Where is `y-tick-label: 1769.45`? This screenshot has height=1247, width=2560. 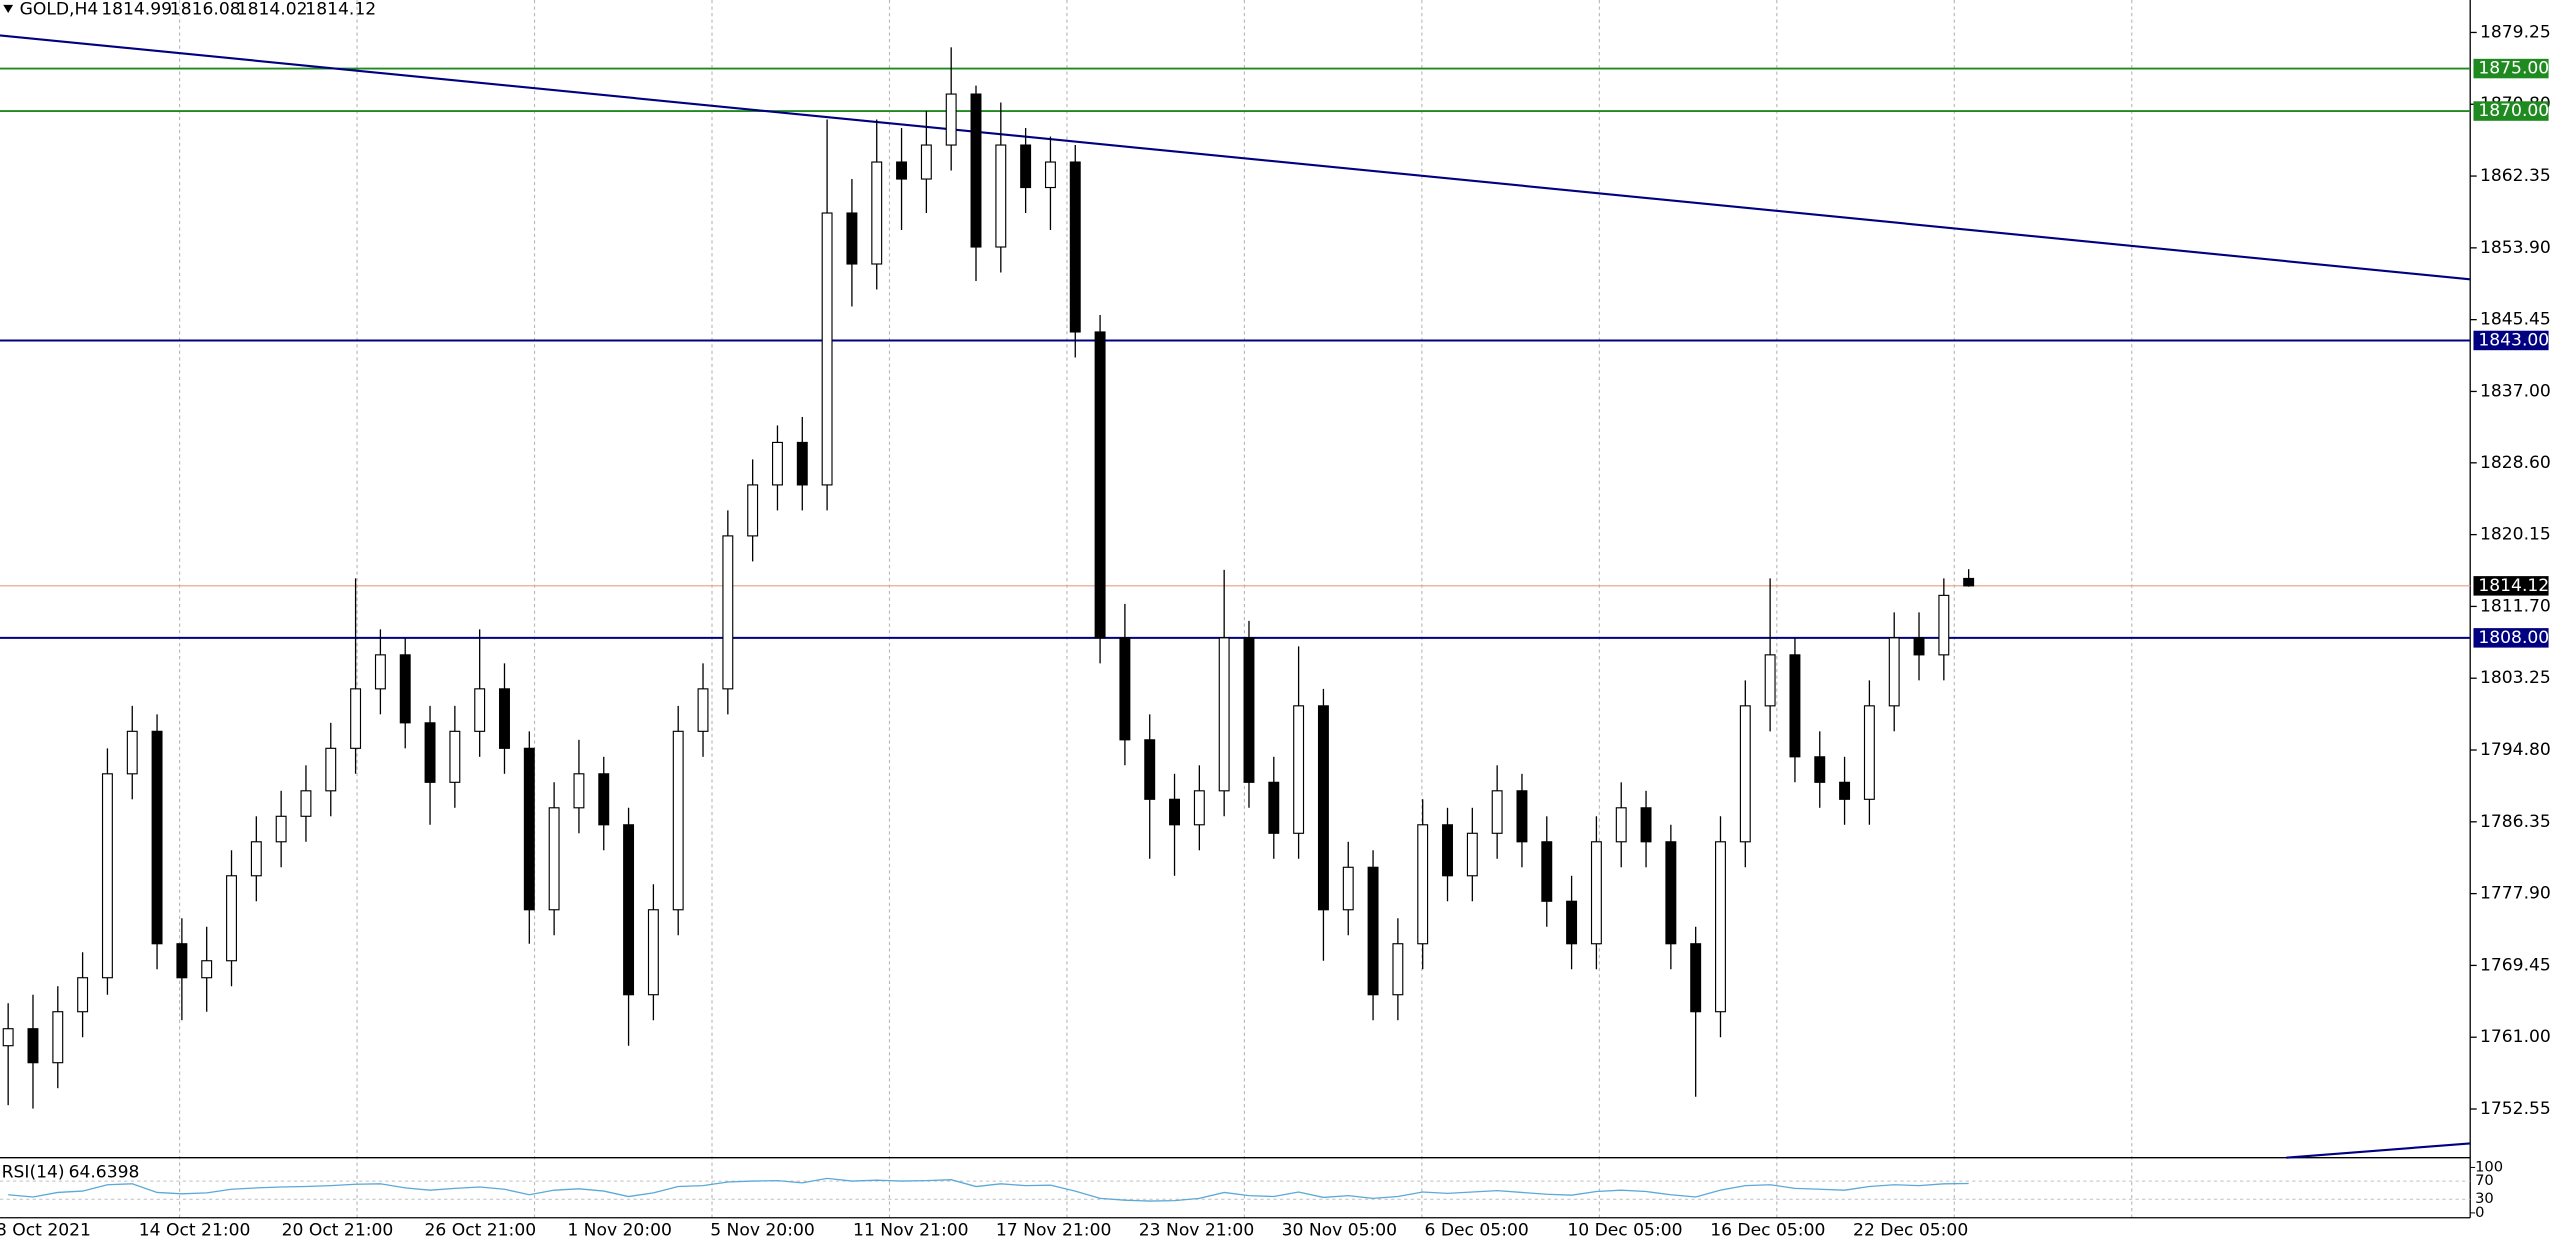 y-tick-label: 1769.45 is located at coordinates (2515, 965).